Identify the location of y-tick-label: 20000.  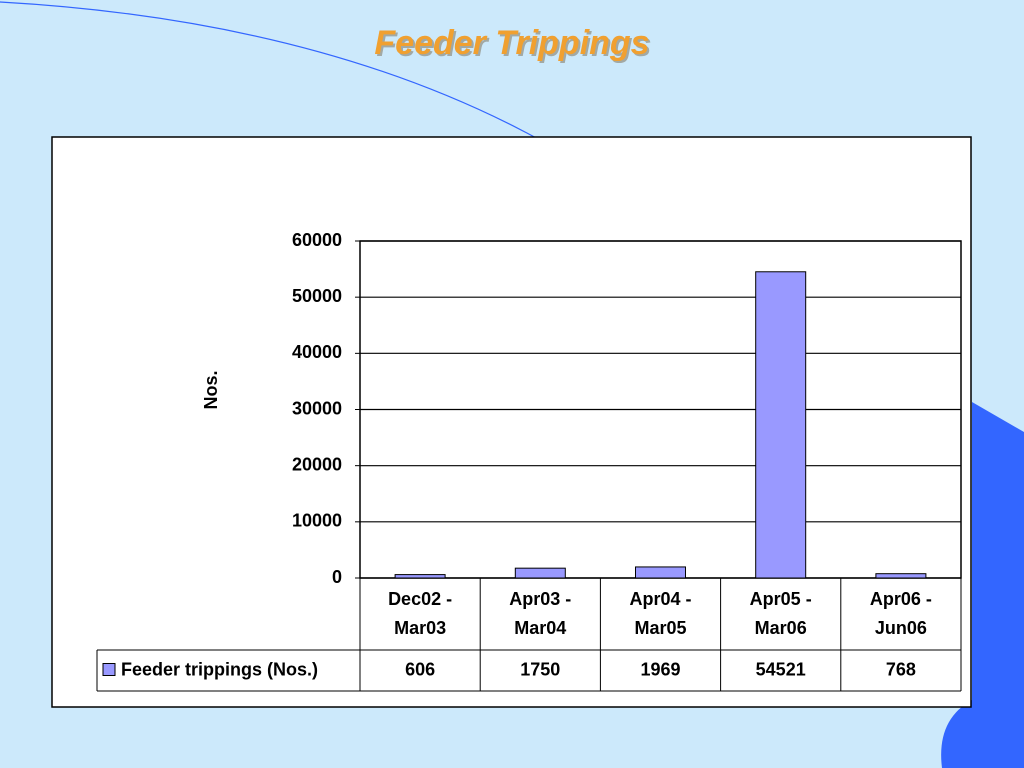
(317, 464).